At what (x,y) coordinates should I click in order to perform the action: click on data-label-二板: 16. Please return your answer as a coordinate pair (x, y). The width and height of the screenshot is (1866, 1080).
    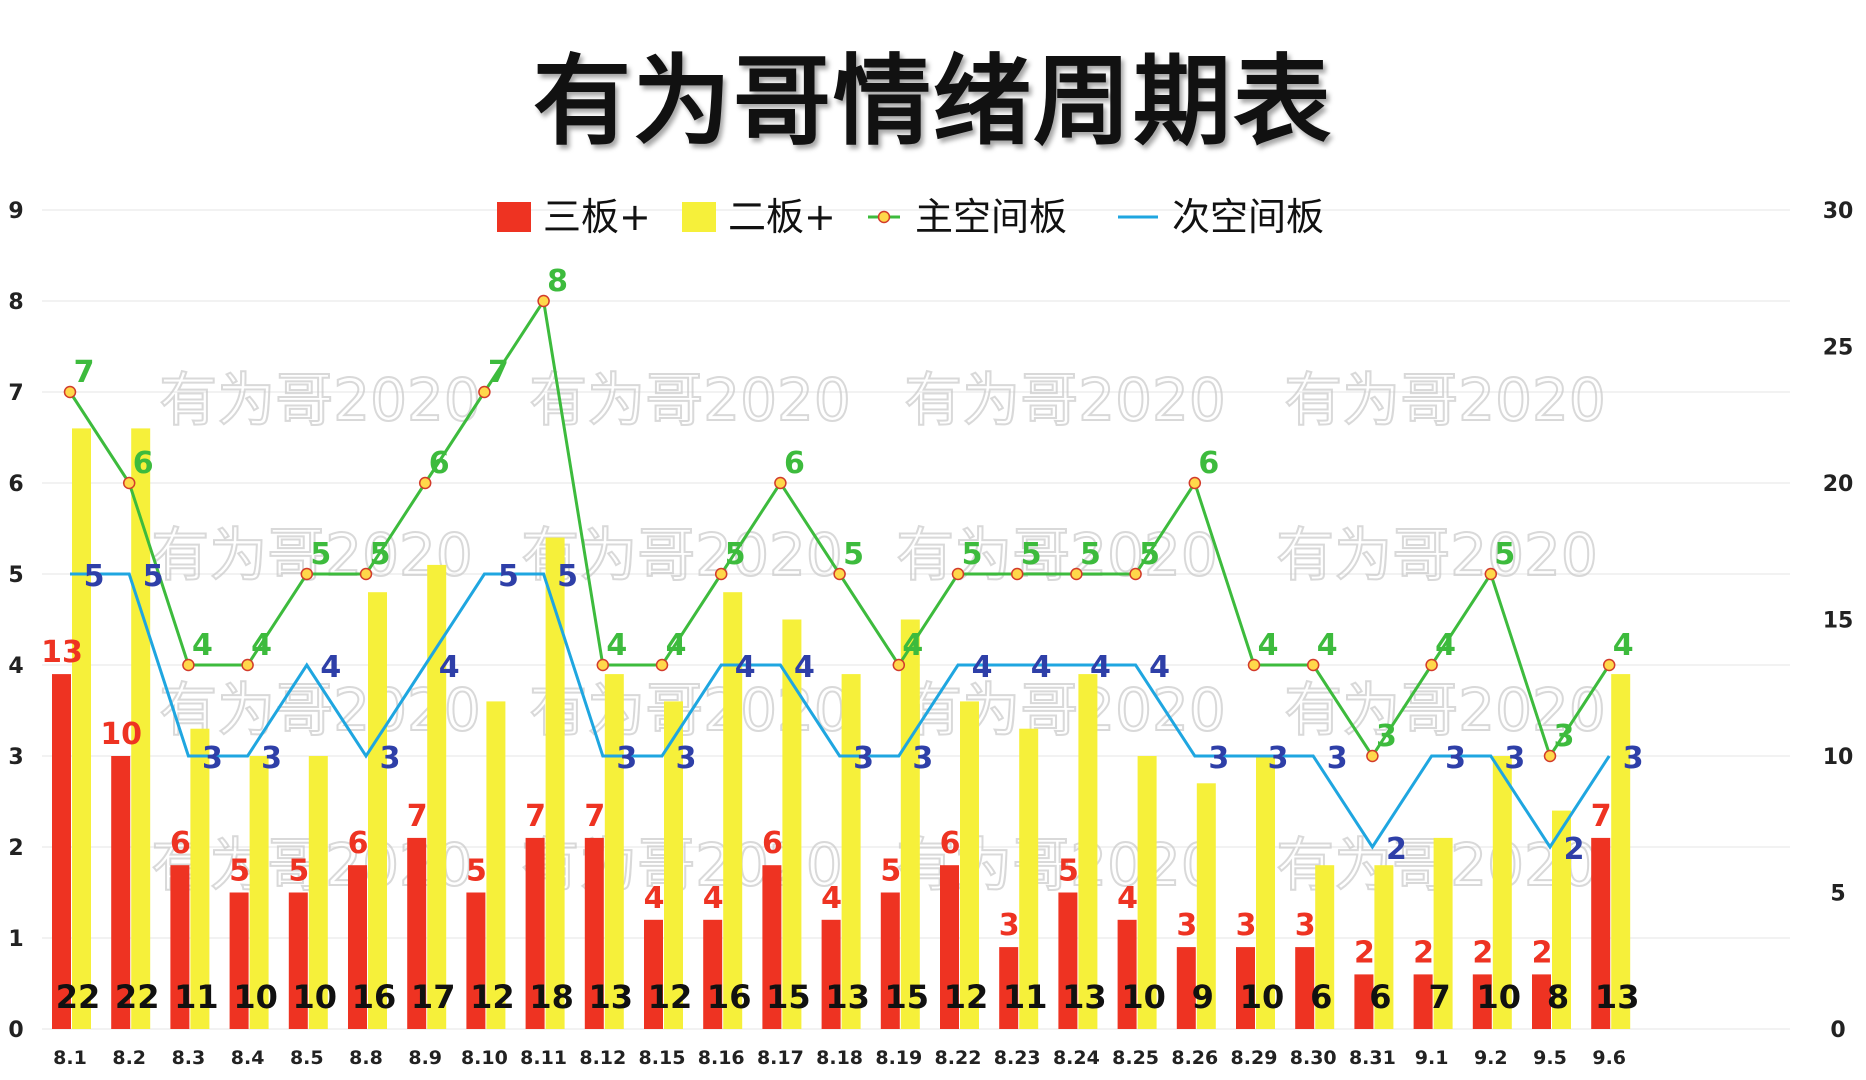
    Looking at the image, I should click on (729, 997).